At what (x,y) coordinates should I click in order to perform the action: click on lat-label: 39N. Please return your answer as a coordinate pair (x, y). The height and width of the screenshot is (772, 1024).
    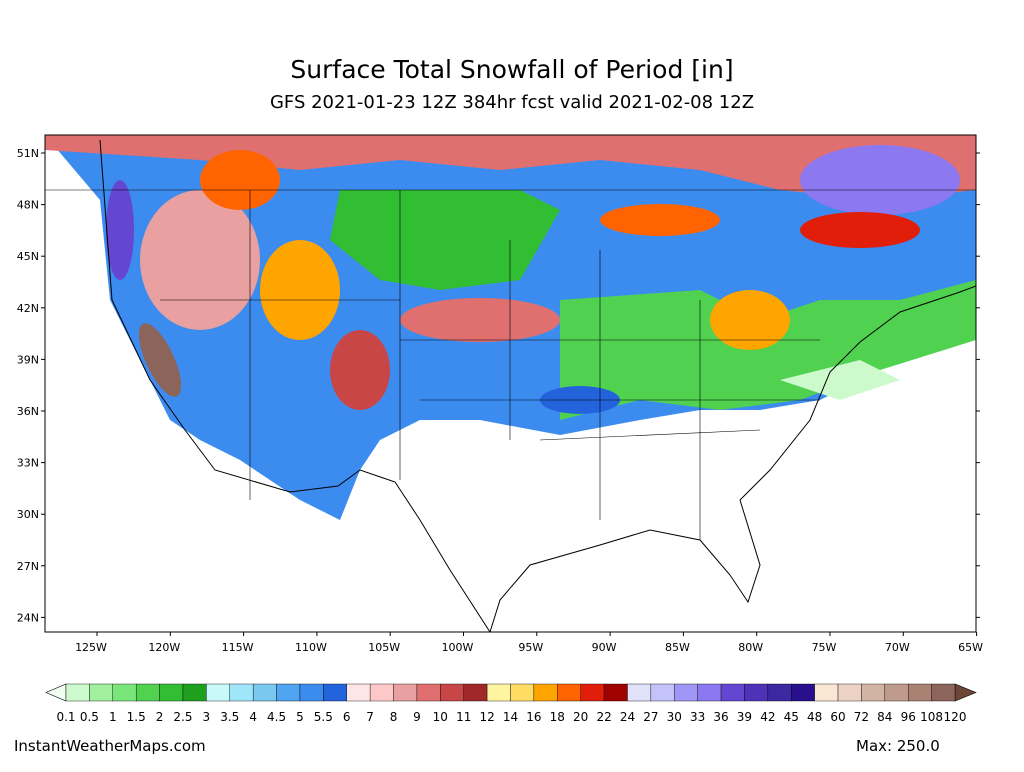
    Looking at the image, I should click on (28, 359).